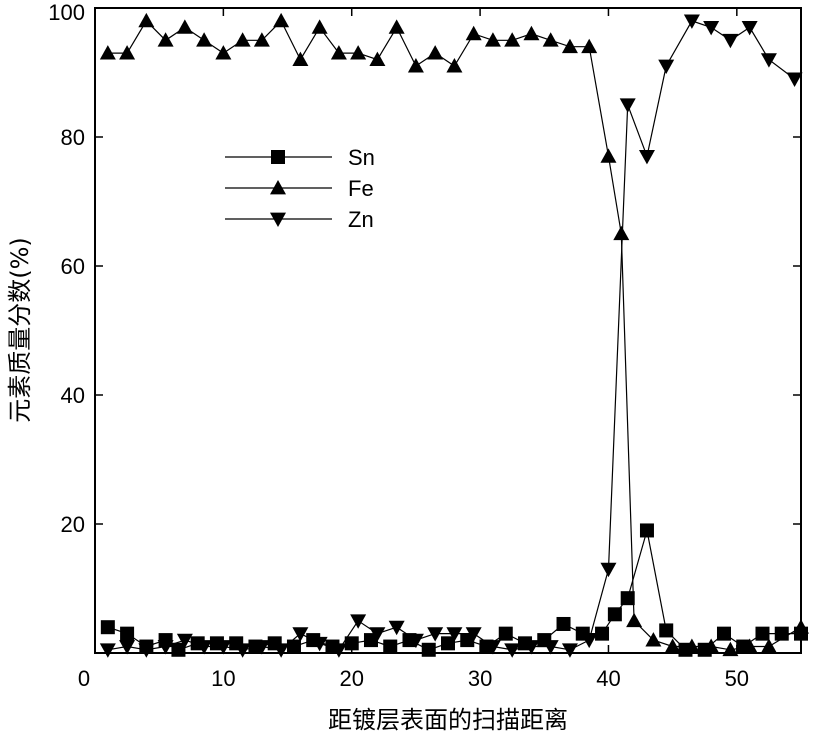 This screenshot has width=816, height=736. I want to click on legend-item-fe: Fe, so click(299, 188).